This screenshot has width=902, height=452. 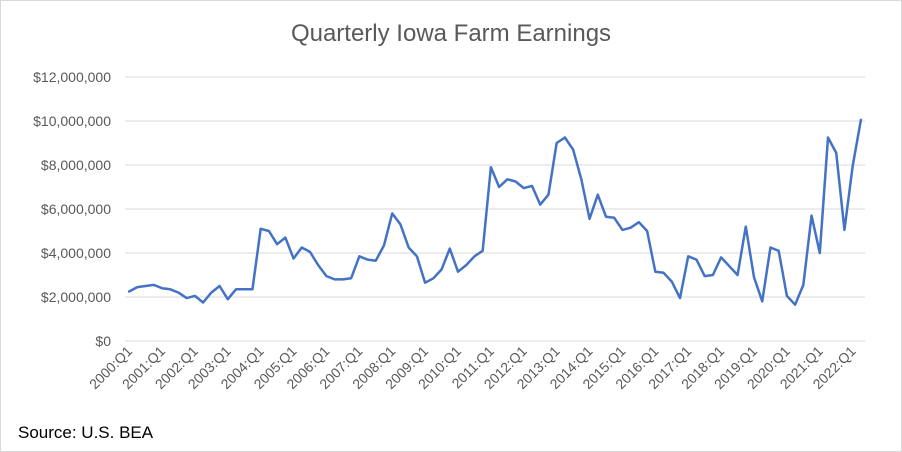 What do you see at coordinates (76, 253) in the screenshot?
I see `y-tick-label: $4,000,000` at bounding box center [76, 253].